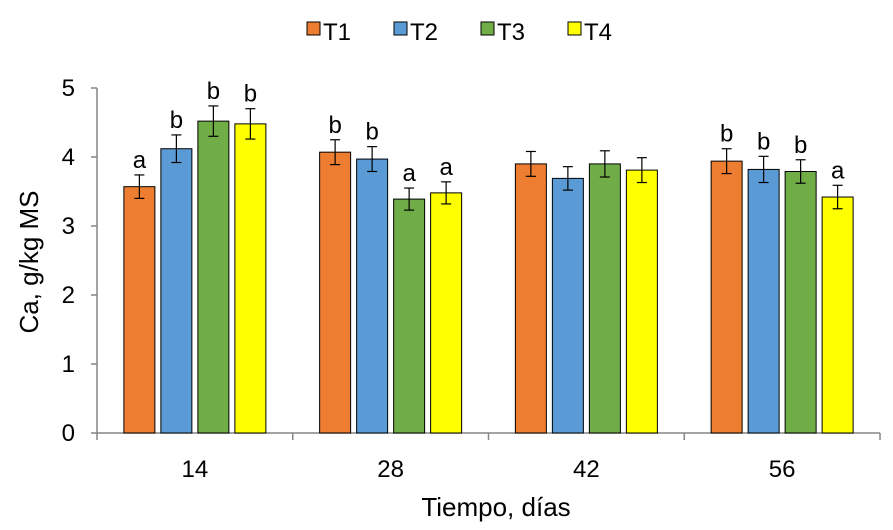  I want to click on legend-label: T2, so click(424, 32).